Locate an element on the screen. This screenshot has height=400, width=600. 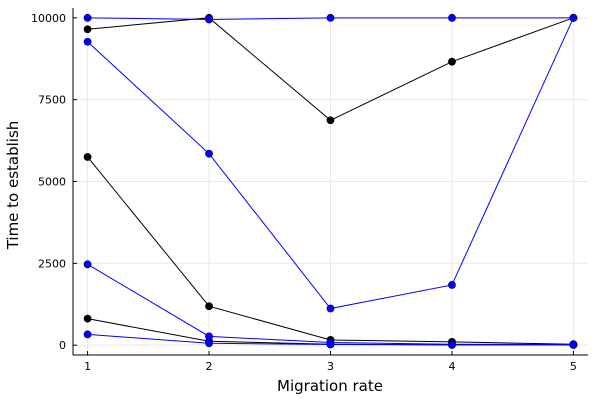
x-tick-label: 2 is located at coordinates (209, 366).